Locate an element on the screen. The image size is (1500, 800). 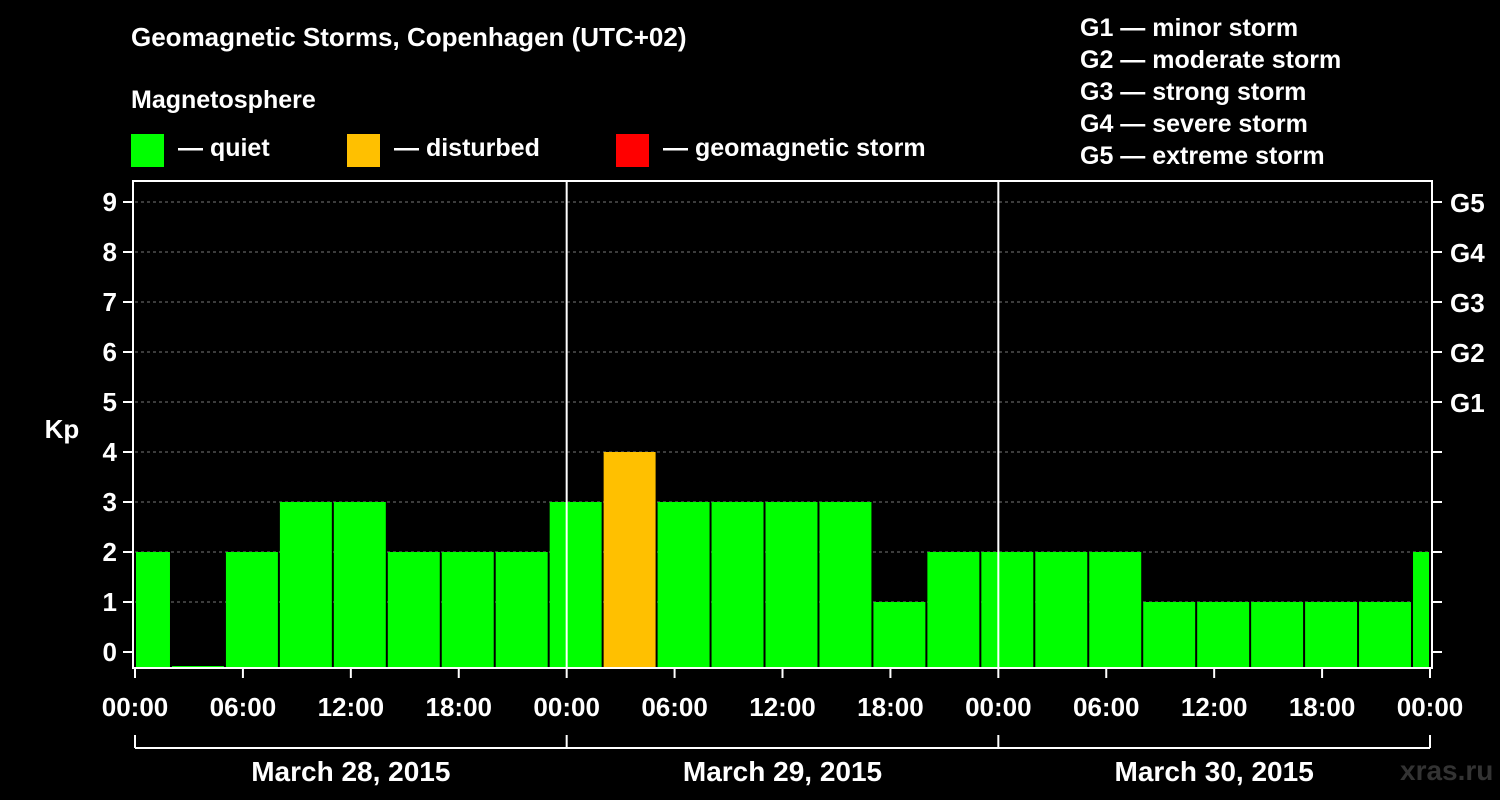
y-tick-label: 3 is located at coordinates (110, 502).